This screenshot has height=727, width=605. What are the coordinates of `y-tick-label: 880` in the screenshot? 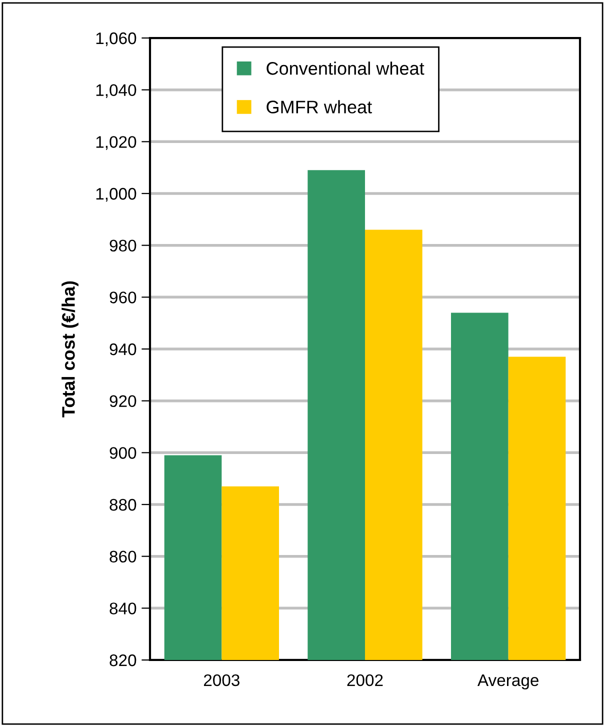 It's located at (123, 504).